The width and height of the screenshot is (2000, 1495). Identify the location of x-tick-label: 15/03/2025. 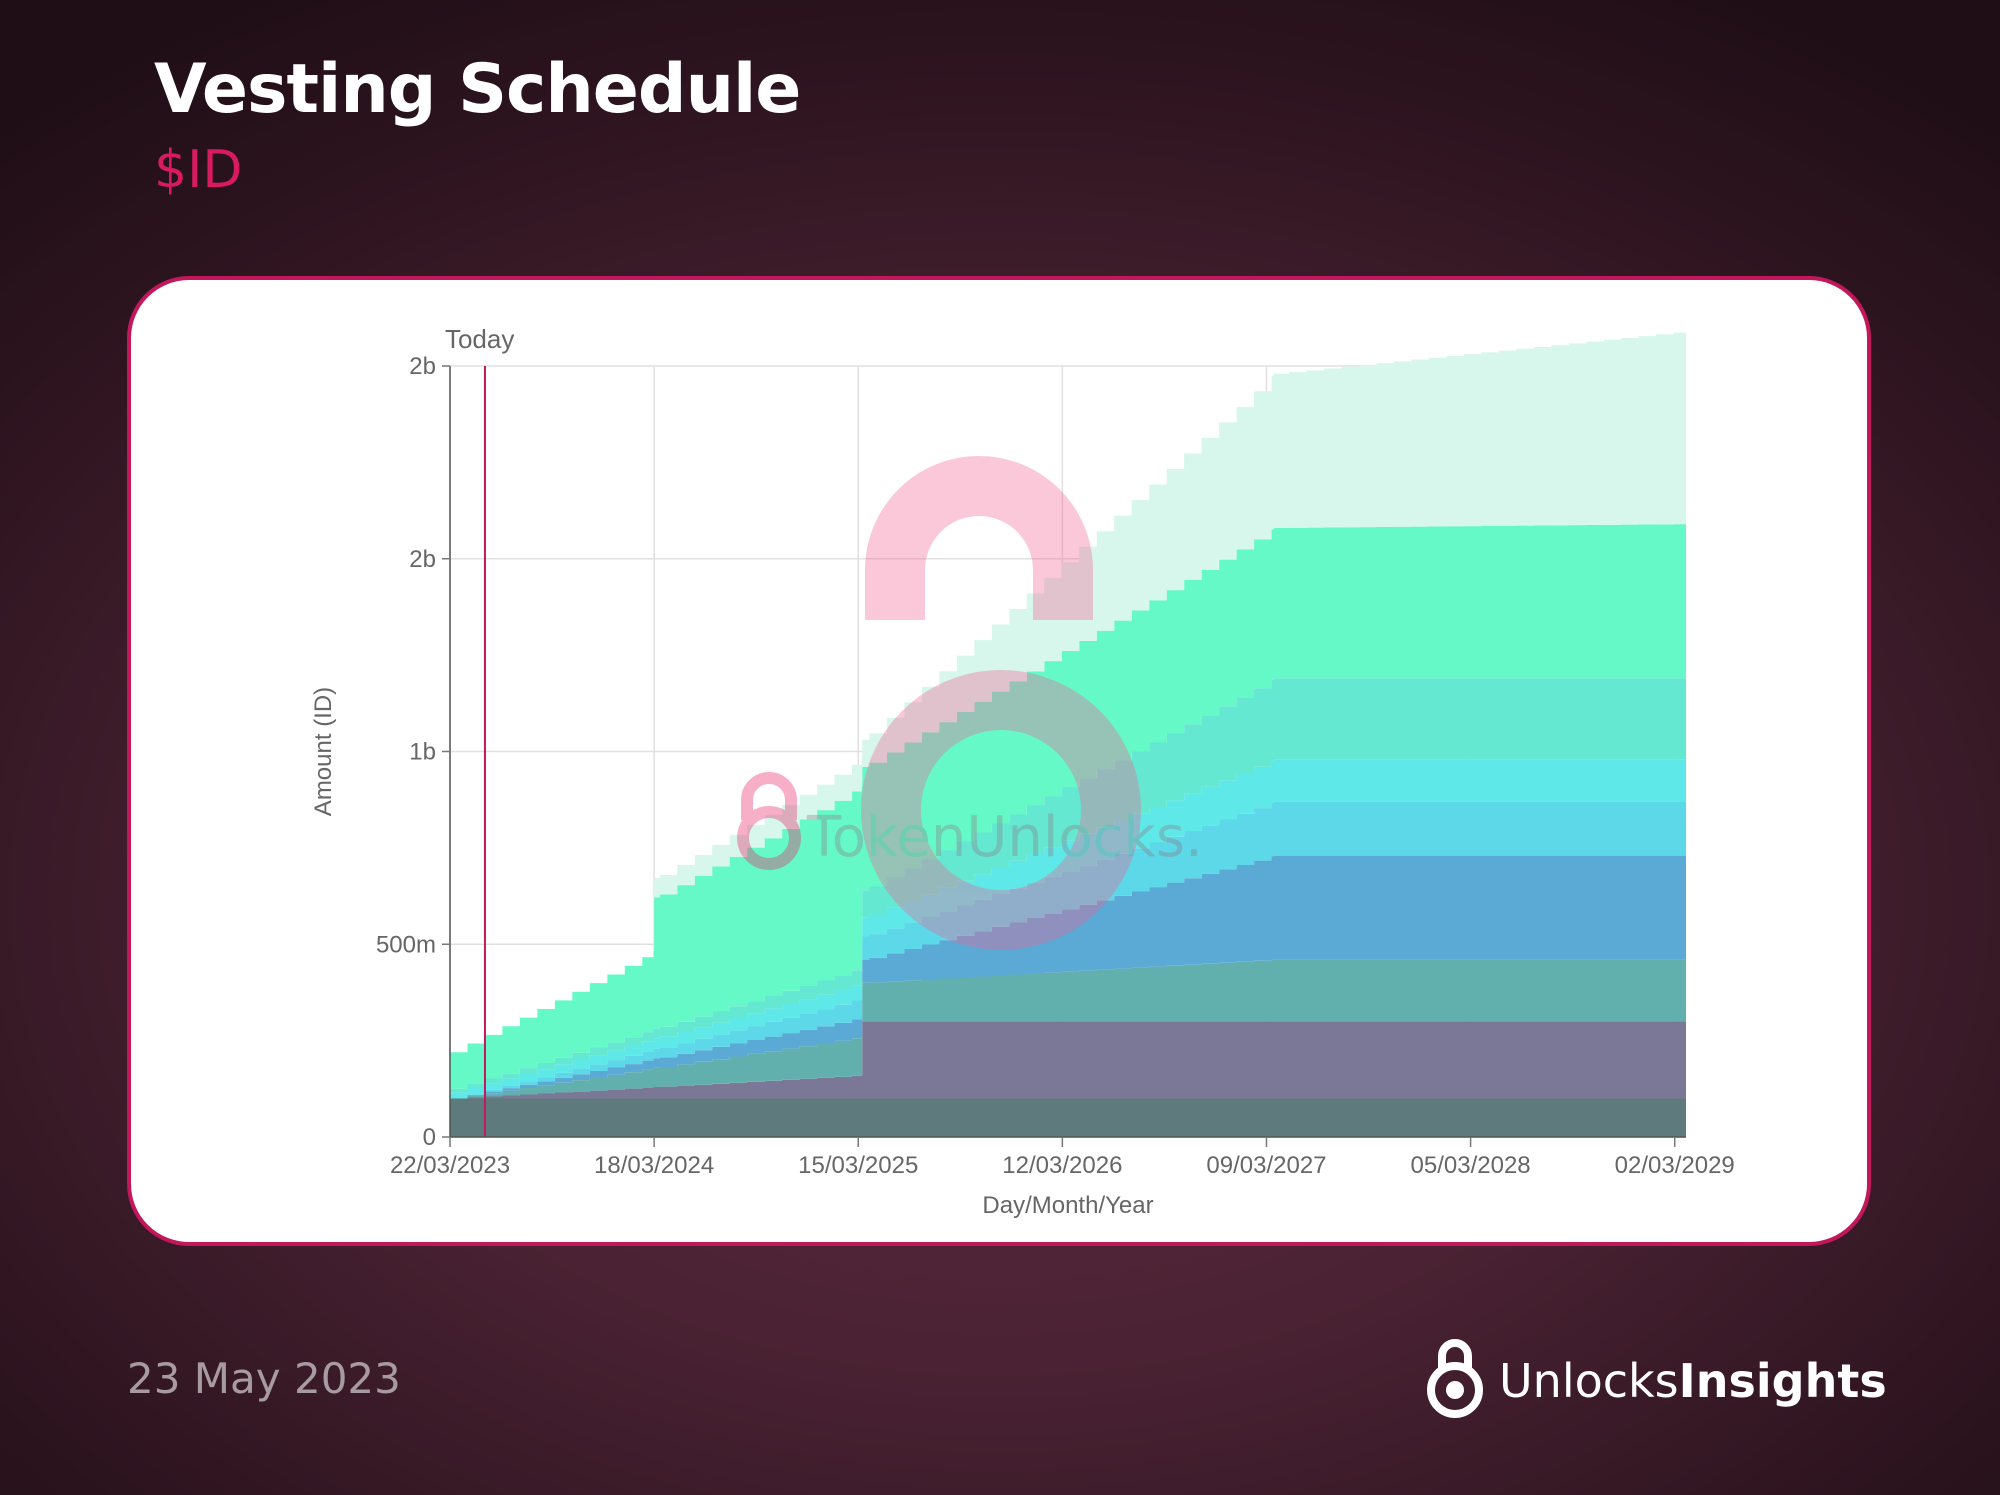
(858, 1165).